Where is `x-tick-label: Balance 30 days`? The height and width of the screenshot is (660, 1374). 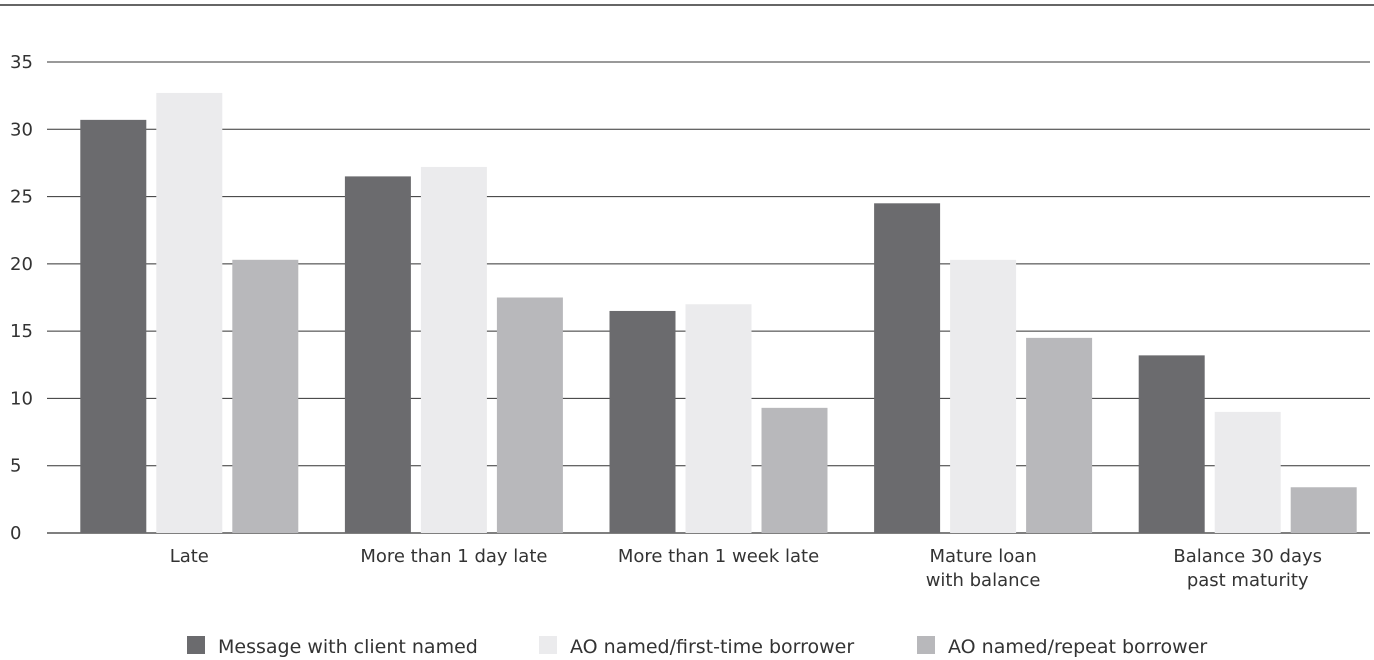
x-tick-label: Balance 30 days is located at coordinates (1247, 556).